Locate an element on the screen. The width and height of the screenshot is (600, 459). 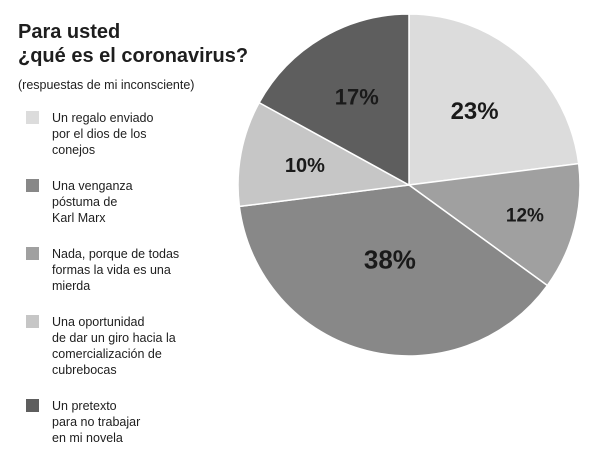
legend-item: Una venganza póstuma de Karl Marx is located at coordinates (79, 202).